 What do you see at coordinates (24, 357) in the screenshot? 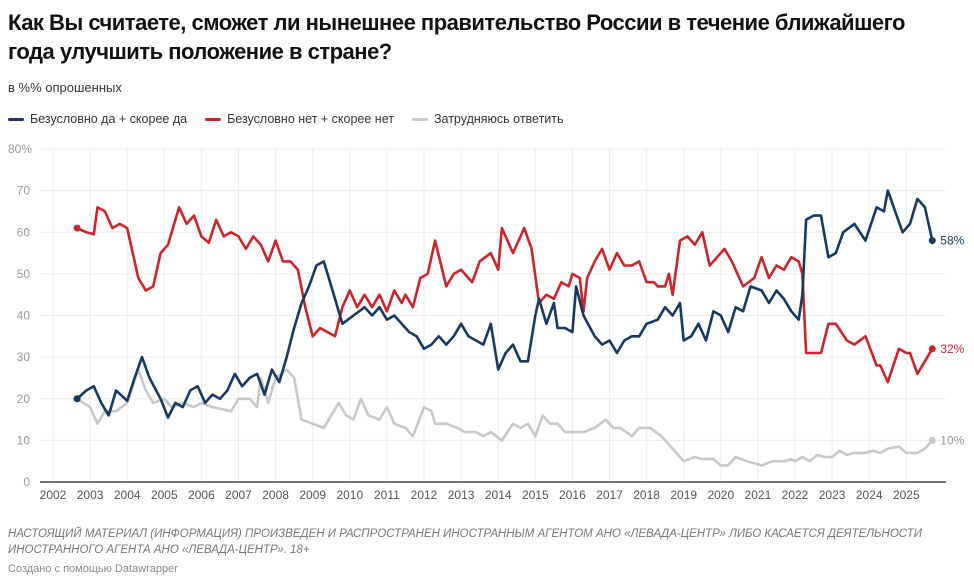
I see `y-tick-label: 30` at bounding box center [24, 357].